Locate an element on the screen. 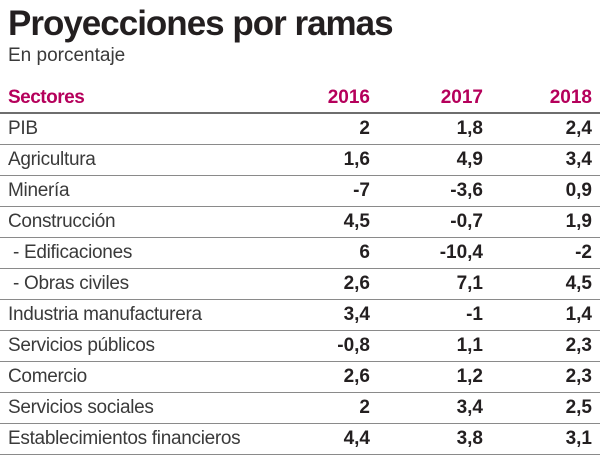 The height and width of the screenshot is (455, 600). value-cell-2017: 1,1 is located at coordinates (469, 345).